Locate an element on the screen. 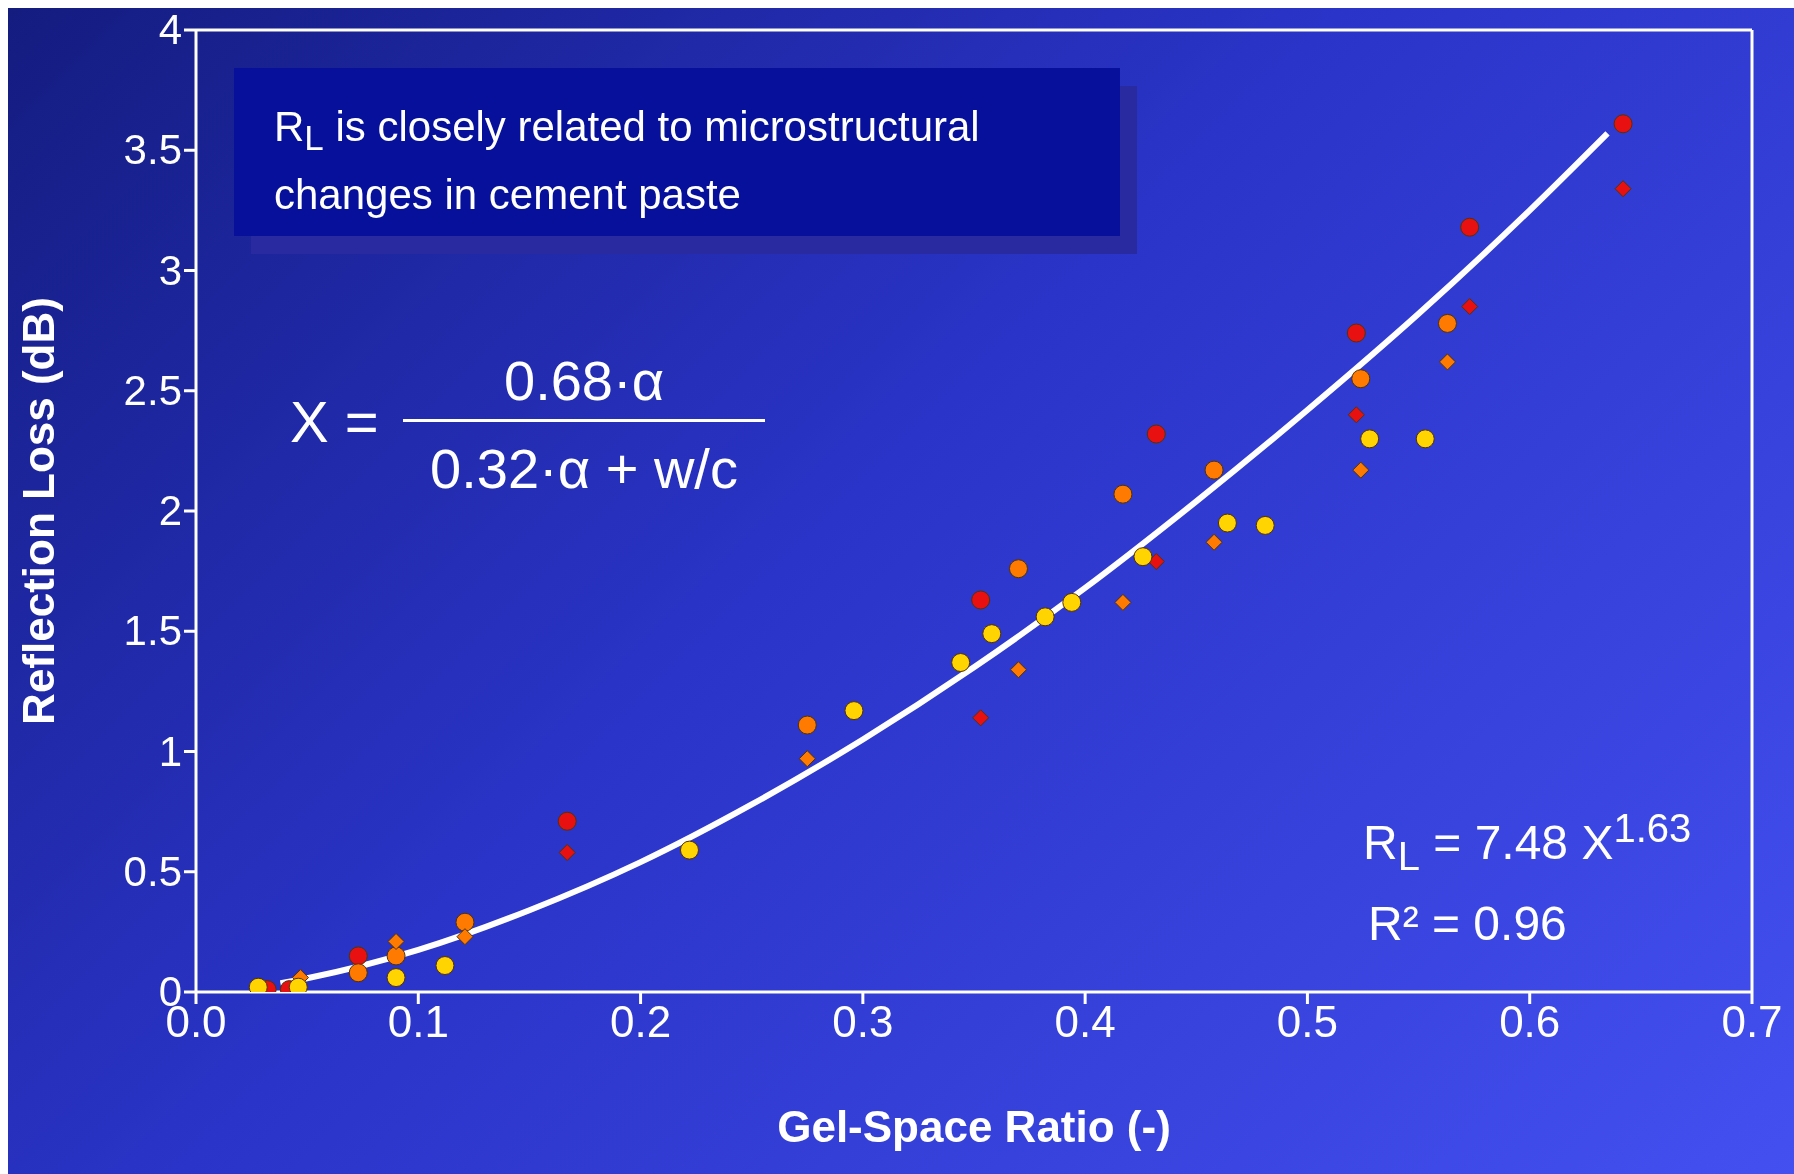 This screenshot has height=1174, width=1794. y-tick-label: 2.5 is located at coordinates (152, 390).